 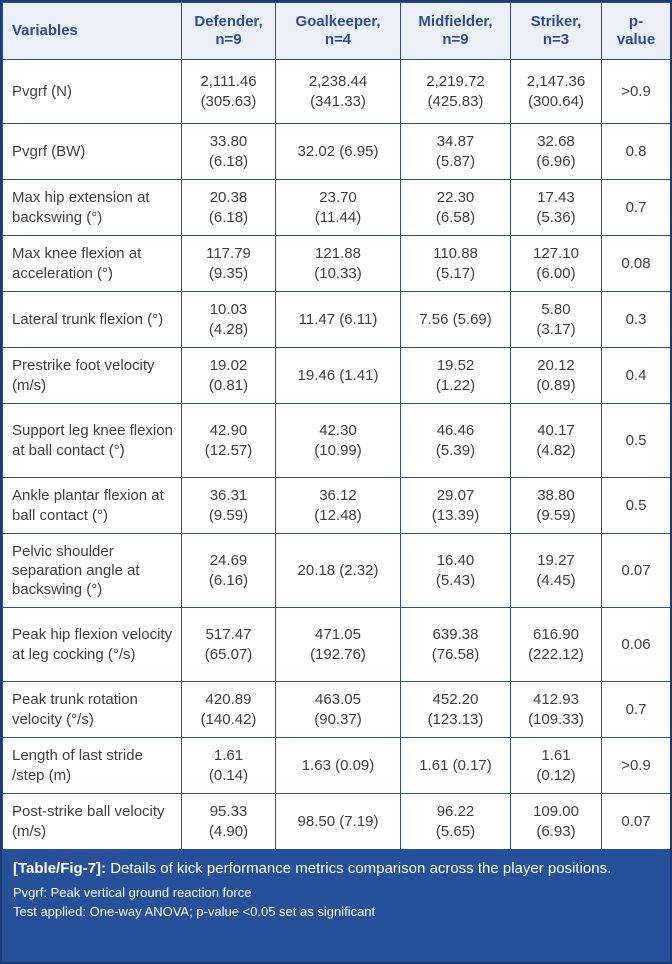 I want to click on value-cell: 1.61 (0.14), so click(x=228, y=765).